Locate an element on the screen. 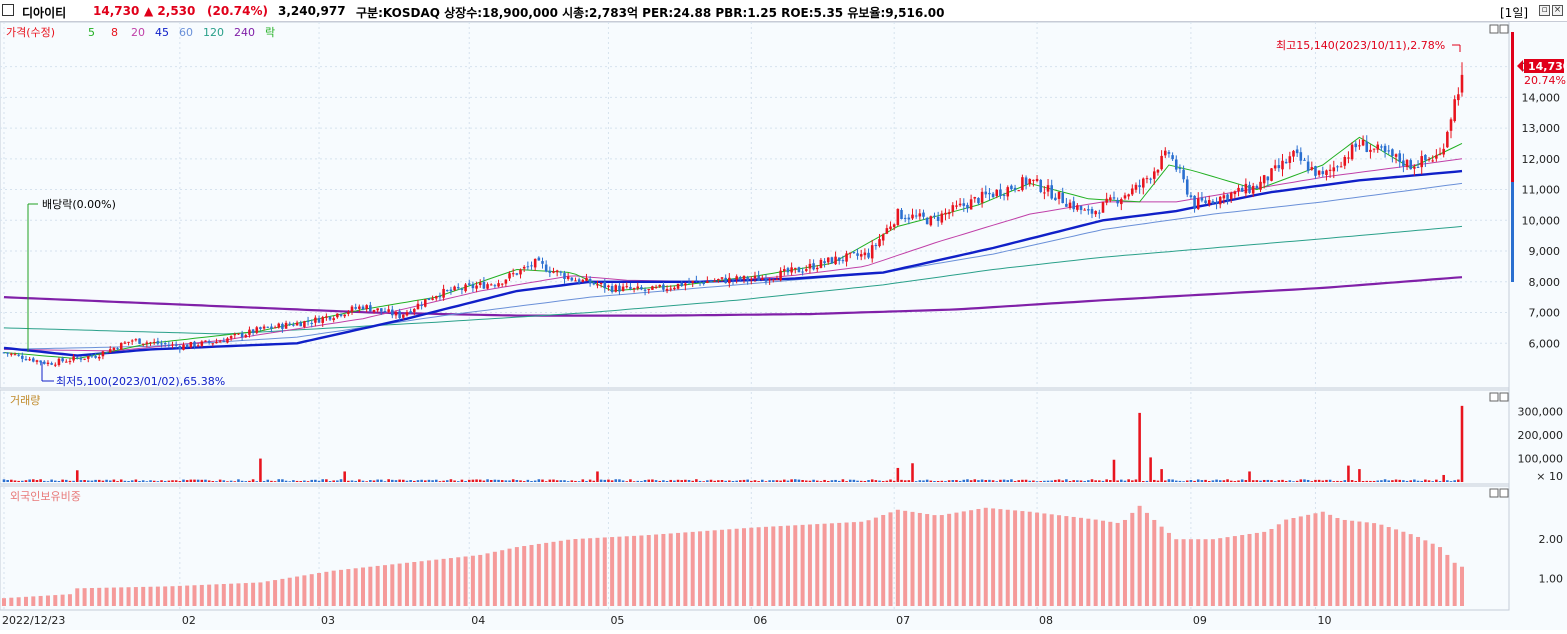  close-icon: × is located at coordinates (1557, 10).